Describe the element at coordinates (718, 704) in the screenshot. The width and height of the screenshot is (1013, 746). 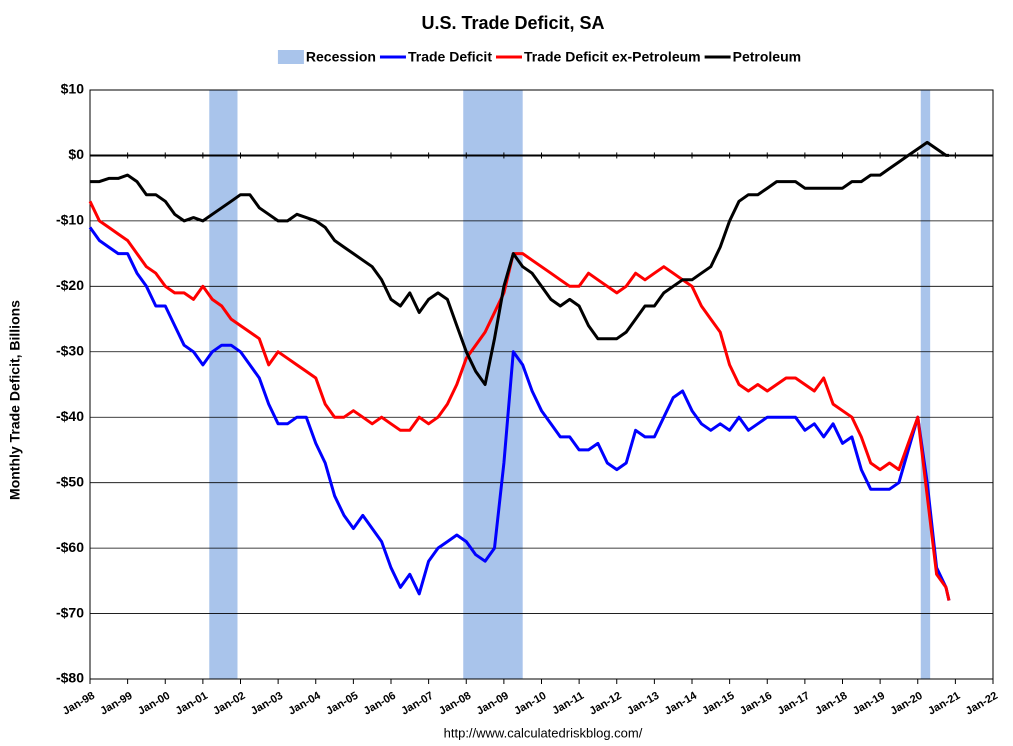
I see `x-tick-label: Jan-15` at that location.